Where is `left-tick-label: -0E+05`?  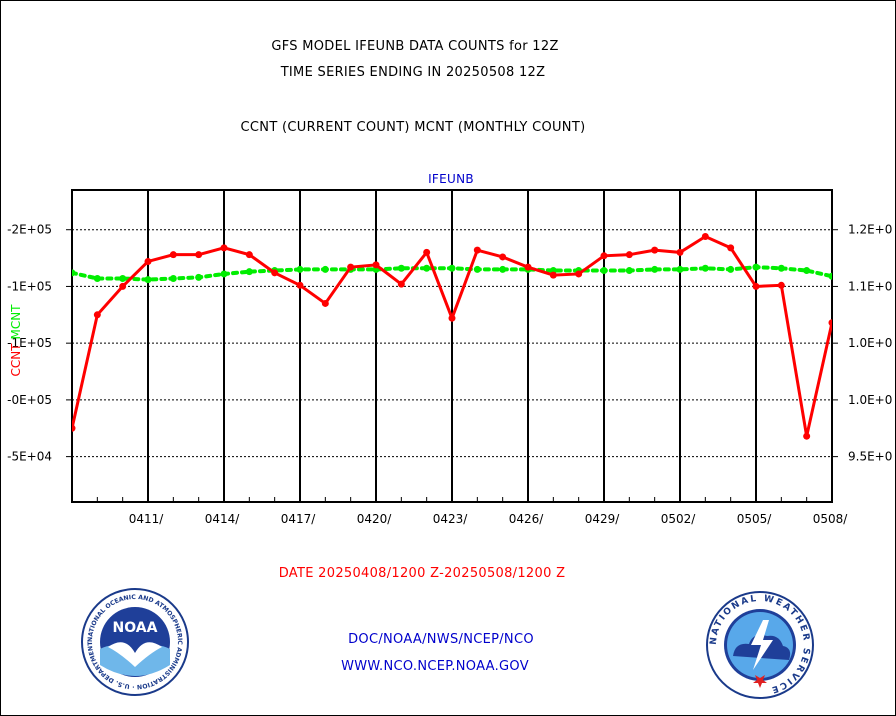 left-tick-label: -0E+05 is located at coordinates (29, 400).